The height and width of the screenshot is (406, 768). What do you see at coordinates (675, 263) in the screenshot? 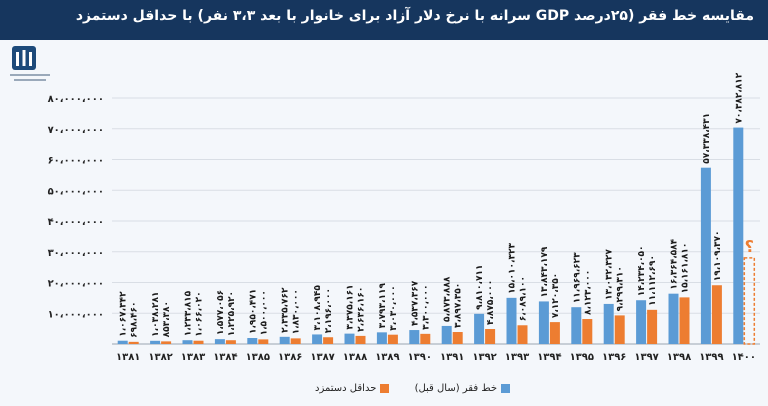
I see `data-label-poverty-line: ۱۶،۳۶۴،۵۸۴` at bounding box center [675, 263].